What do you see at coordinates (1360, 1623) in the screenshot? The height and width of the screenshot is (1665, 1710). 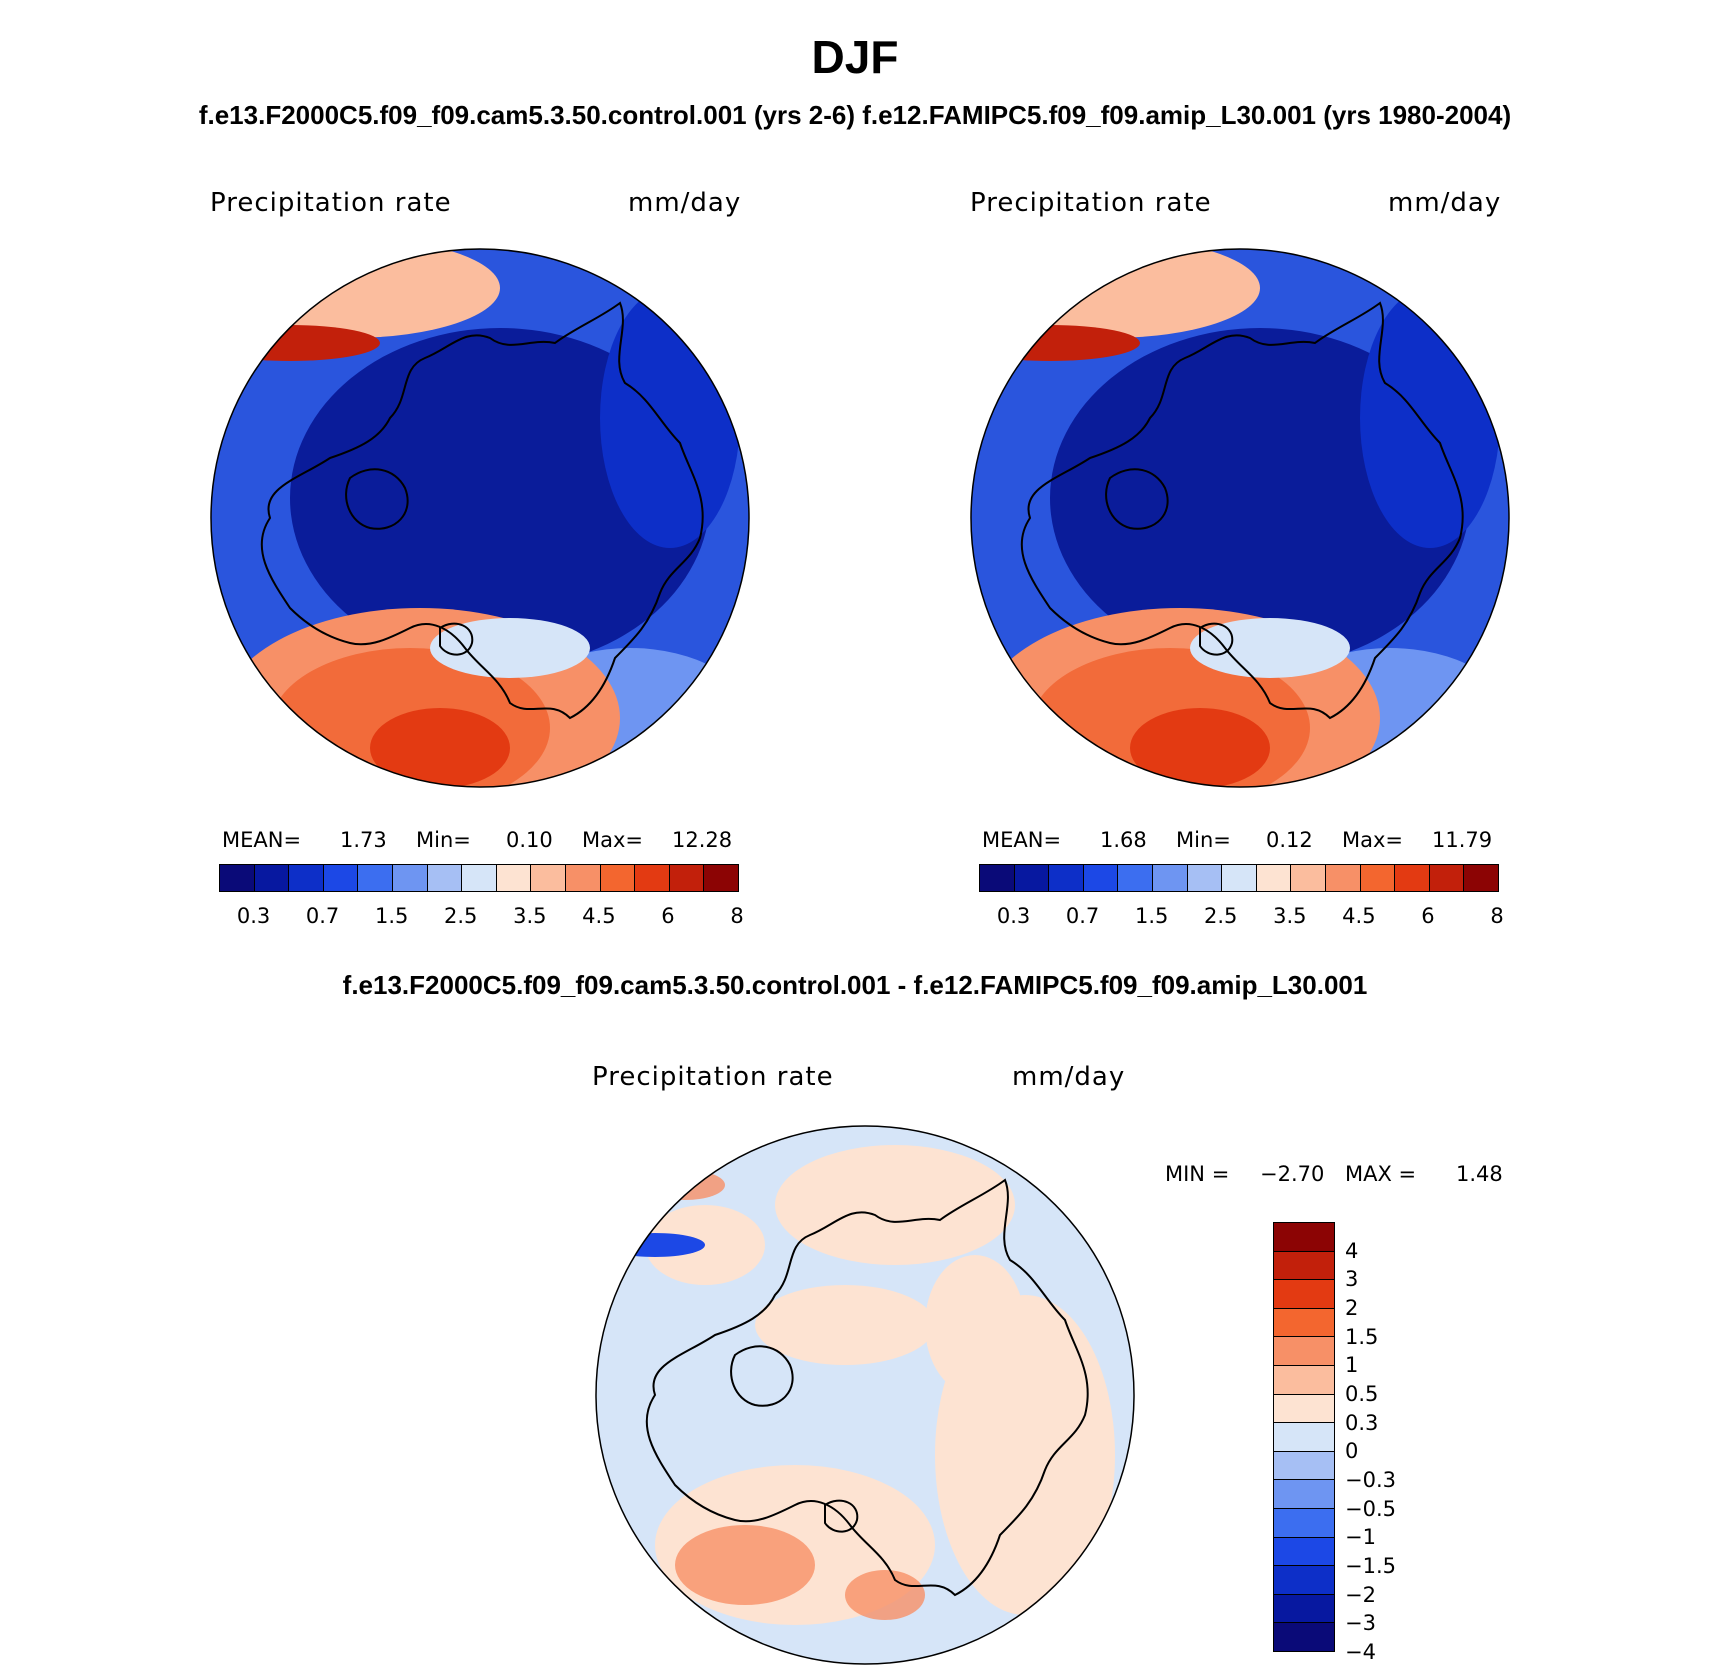 I see `colorbar-tick-label: −3` at bounding box center [1360, 1623].